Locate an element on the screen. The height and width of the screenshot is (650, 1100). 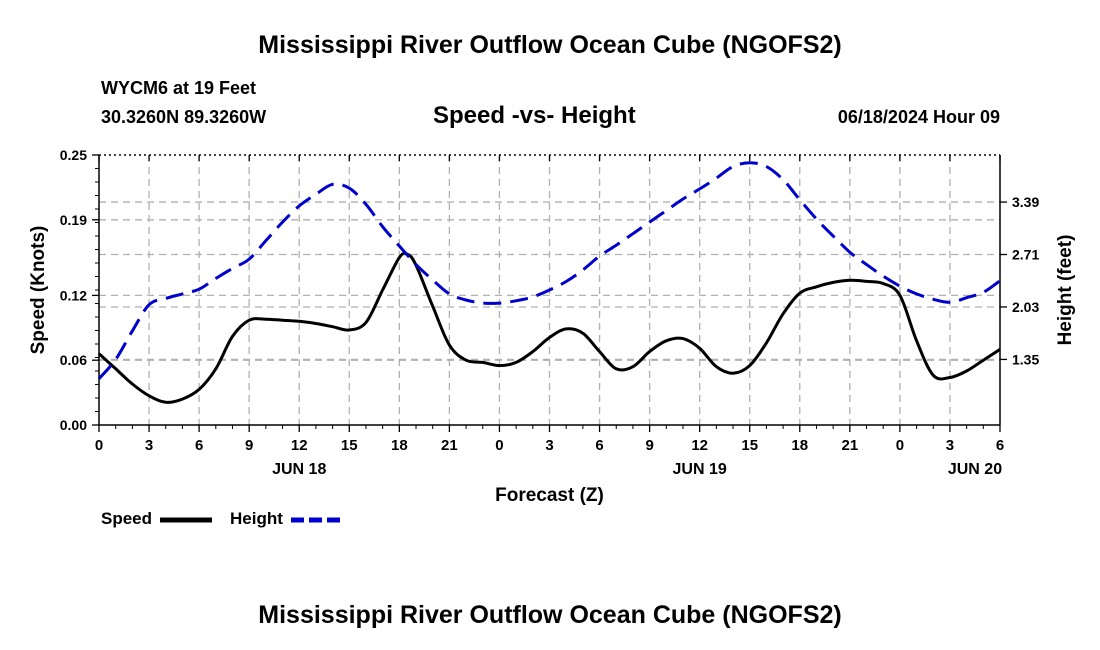
y-tick-label: 0.25 is located at coordinates (73, 155).